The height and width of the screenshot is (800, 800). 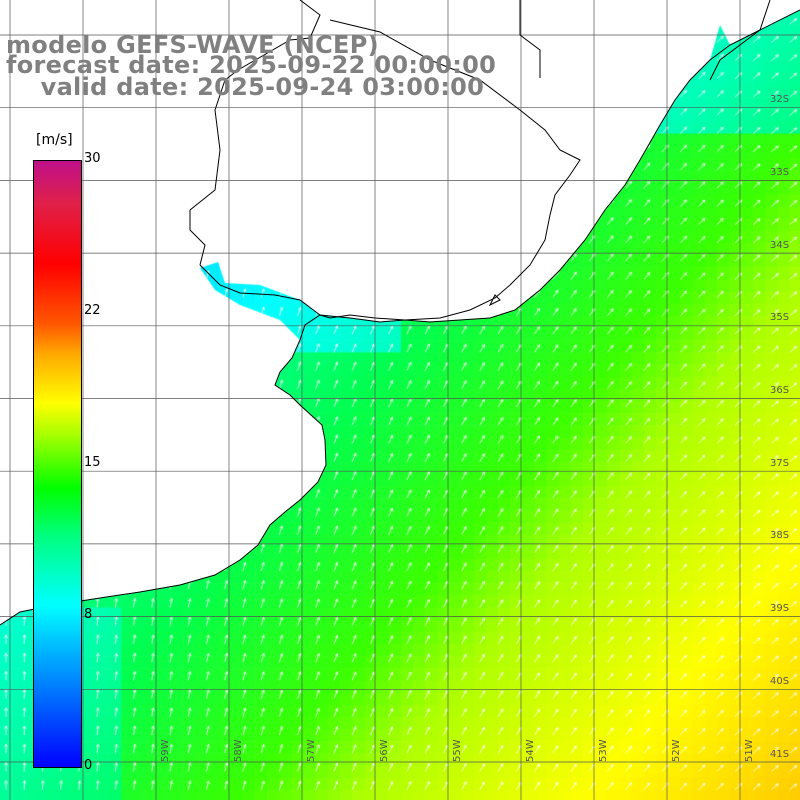 What do you see at coordinates (780, 754) in the screenshot?
I see `lat-label-41s: 41S` at bounding box center [780, 754].